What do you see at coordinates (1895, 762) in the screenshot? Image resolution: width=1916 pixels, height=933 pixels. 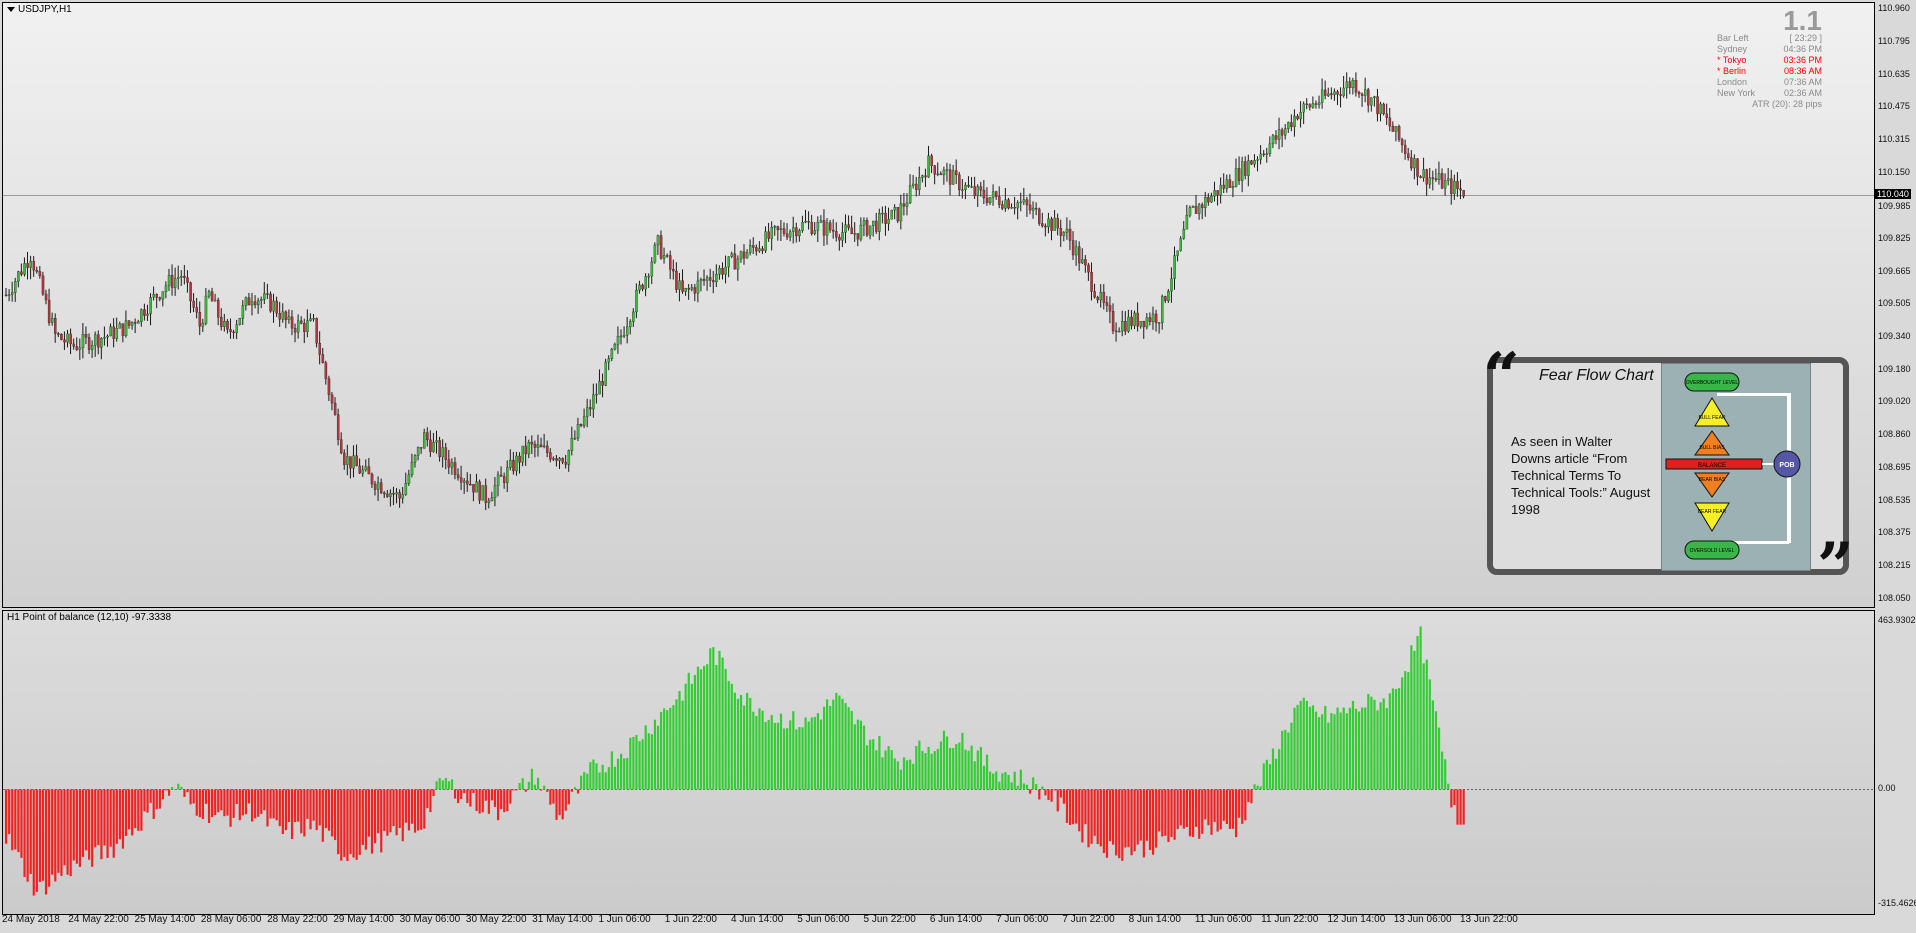 I see `oscillator-axis: 463.9302 0.00 -315.4626` at bounding box center [1895, 762].